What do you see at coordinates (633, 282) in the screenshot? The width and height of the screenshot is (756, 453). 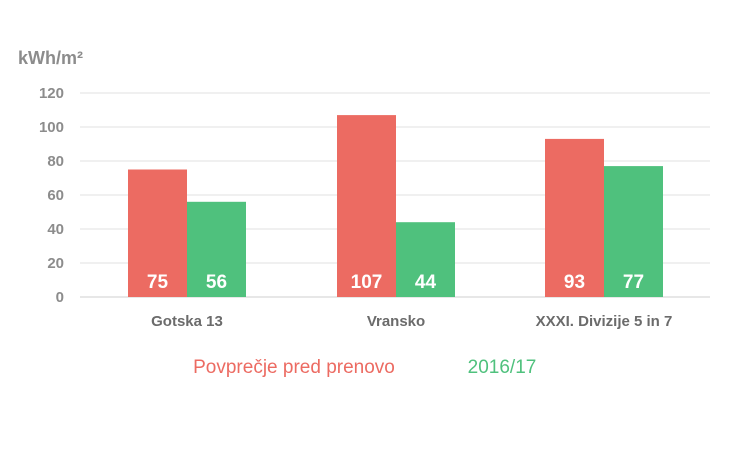 I see `data-label: 77` at bounding box center [633, 282].